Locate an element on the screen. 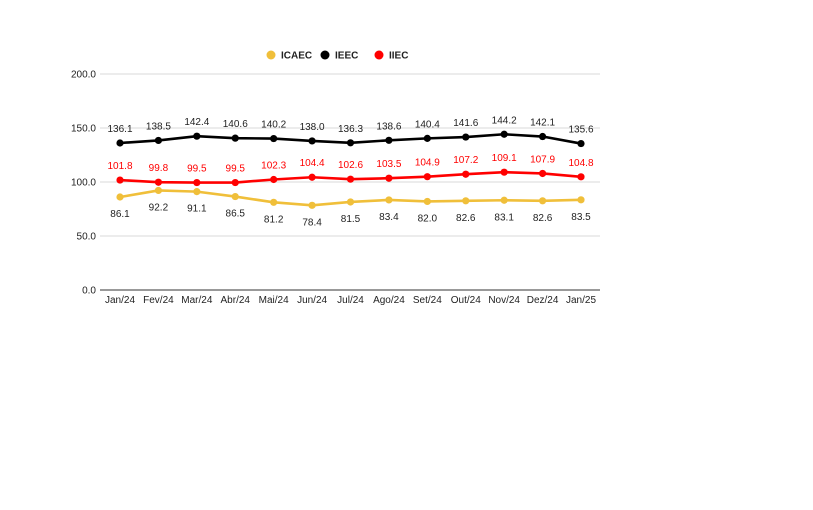  legend: ICAEC IEEC IIEC is located at coordinates (337, 56).